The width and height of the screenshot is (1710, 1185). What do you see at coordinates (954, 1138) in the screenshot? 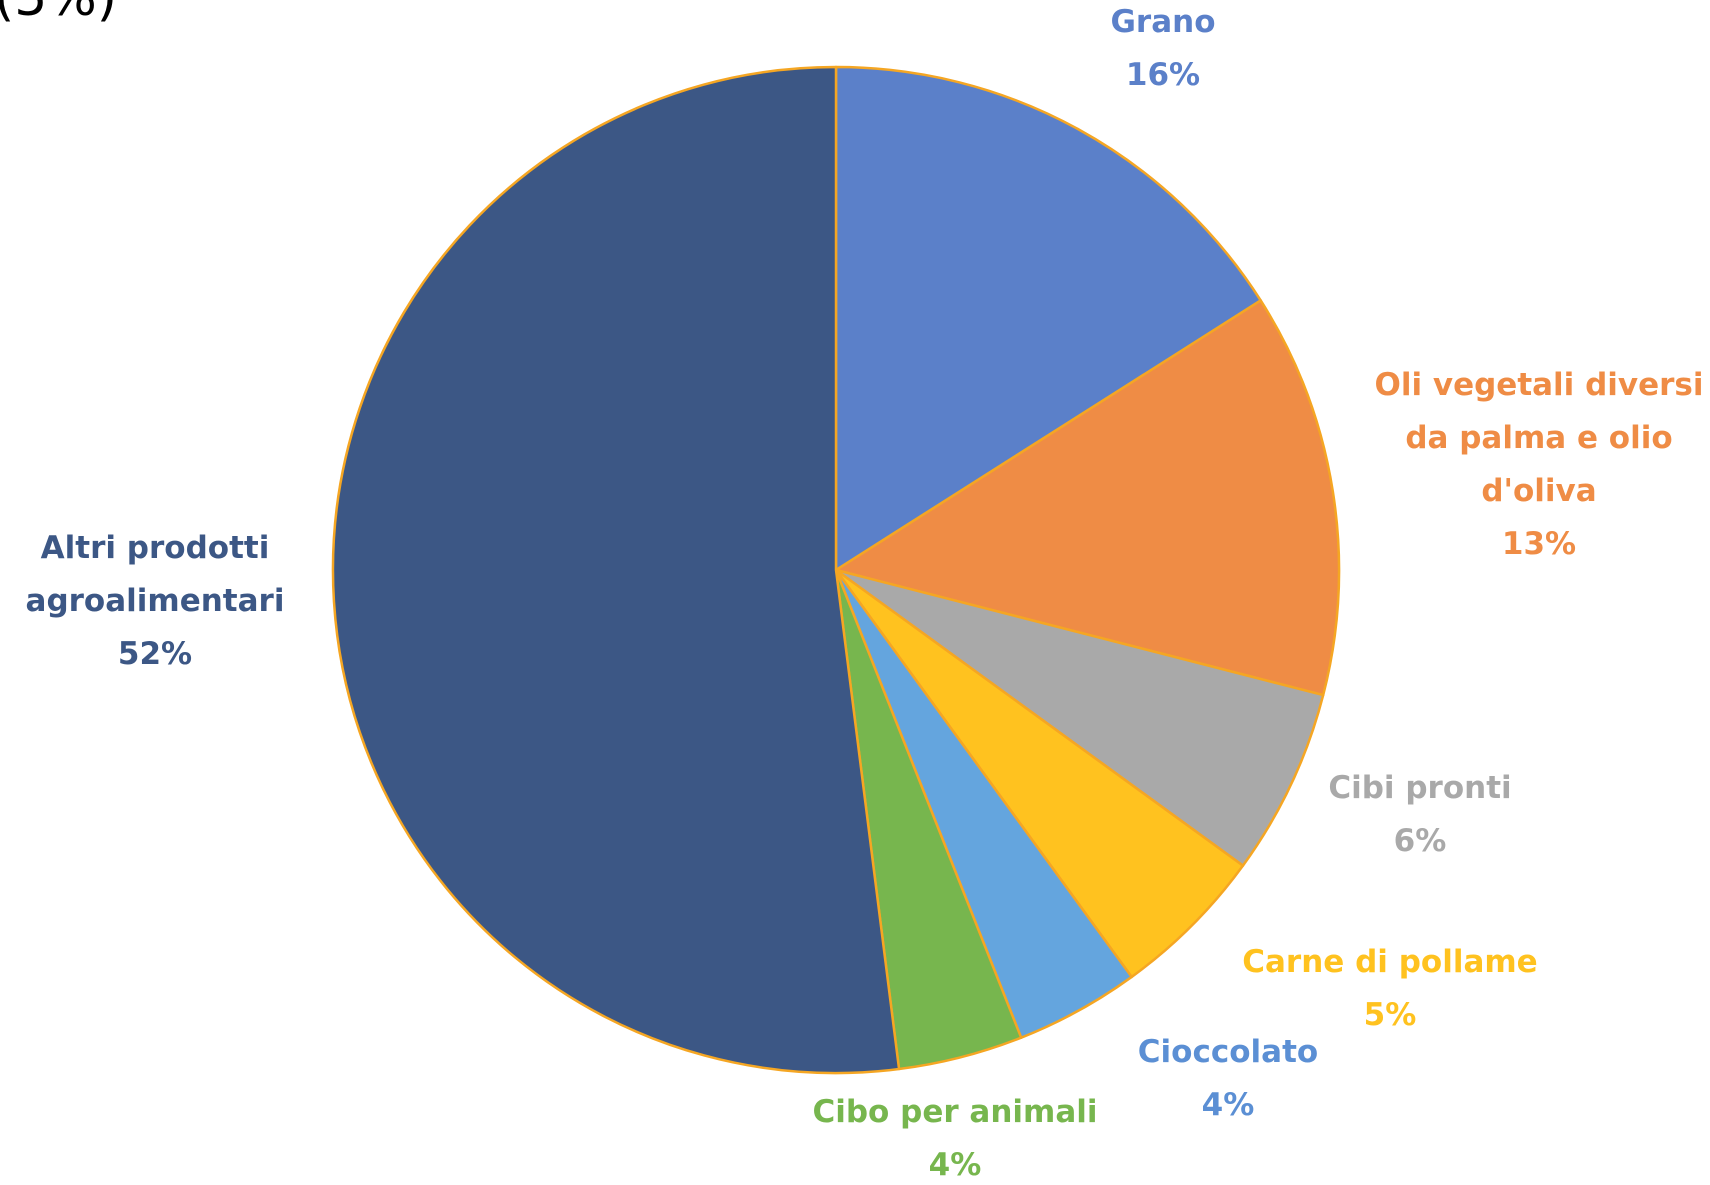
I see `slice-label-cibo-per-animali: Cibo per animali 4%` at bounding box center [954, 1138].